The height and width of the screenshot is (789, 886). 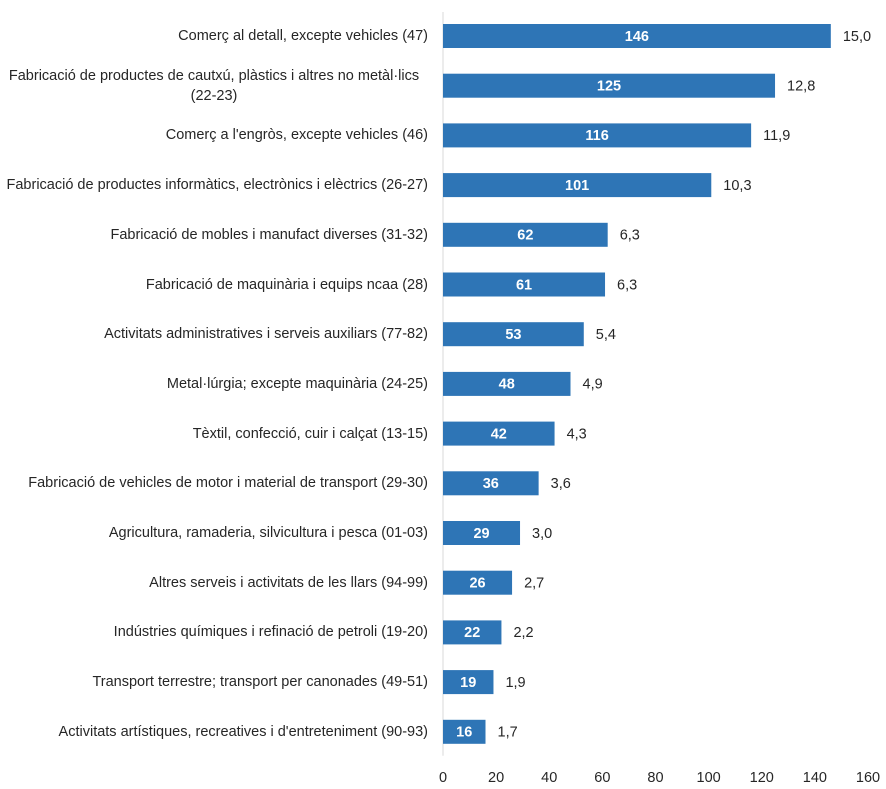 What do you see at coordinates (593, 385) in the screenshot?
I see `percentage-label: 4,9` at bounding box center [593, 385].